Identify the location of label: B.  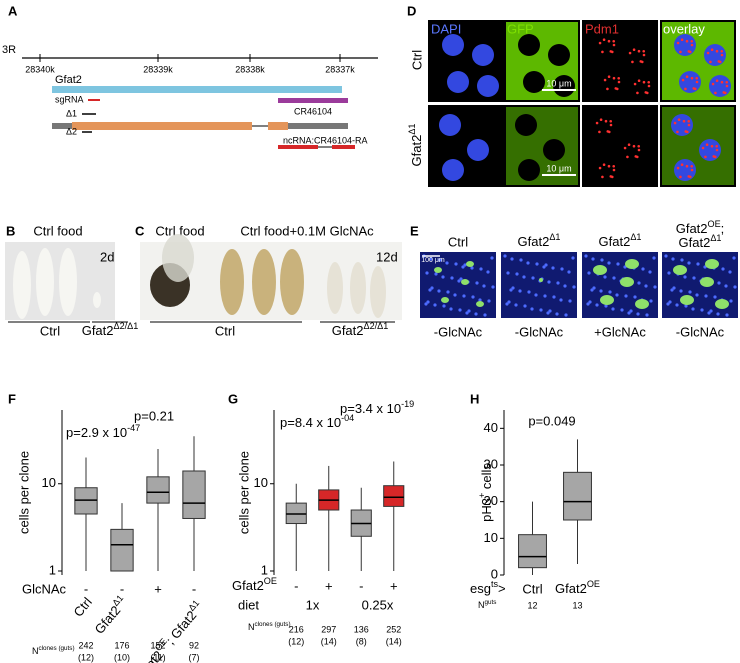
(10, 230).